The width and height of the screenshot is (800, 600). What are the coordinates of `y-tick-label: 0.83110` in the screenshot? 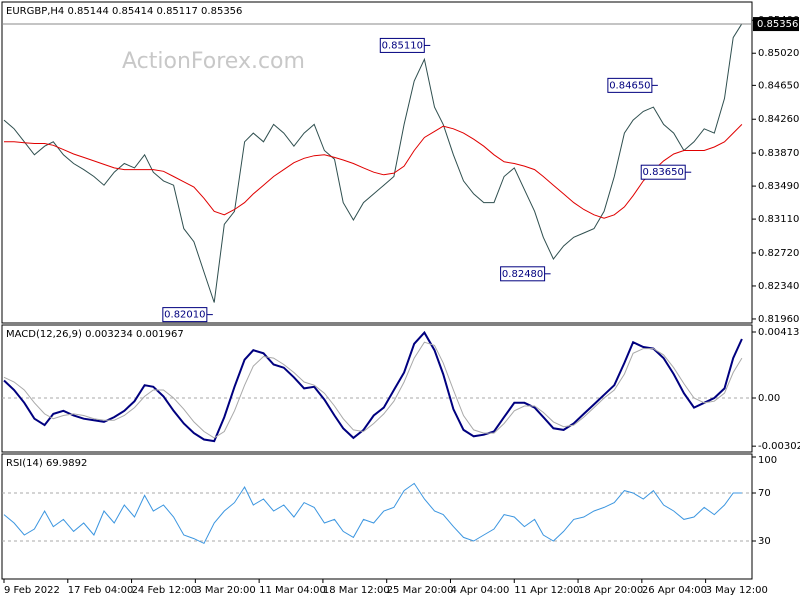 It's located at (778, 219).